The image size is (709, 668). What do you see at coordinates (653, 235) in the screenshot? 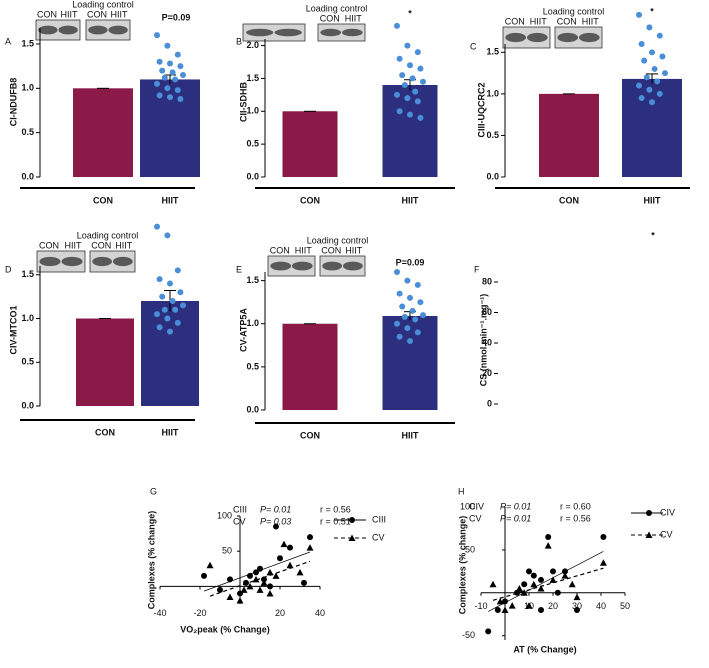
I see `annotation: *` at bounding box center [653, 235].